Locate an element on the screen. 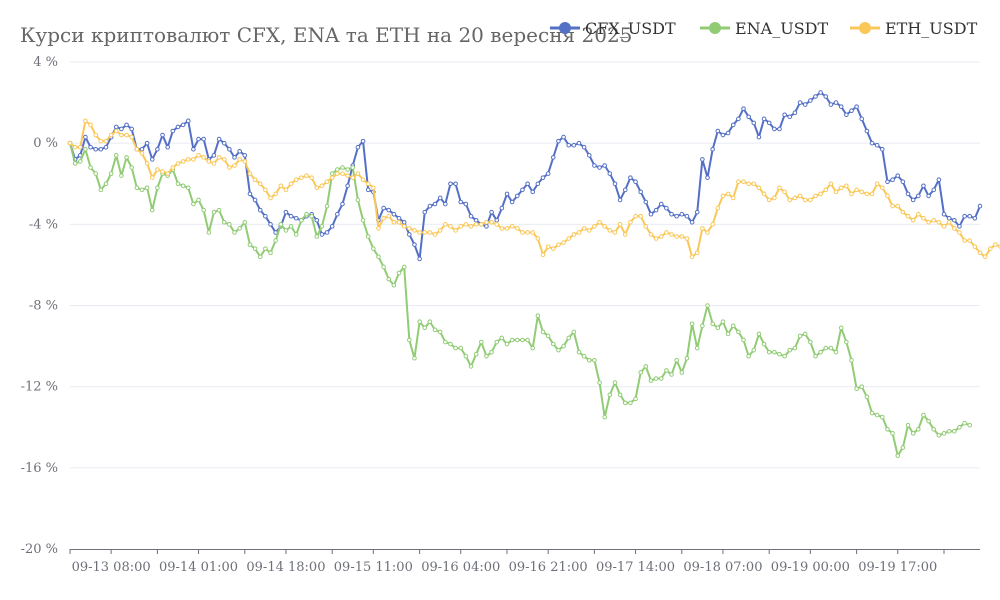 This screenshot has height=600, width=1000. legend-item-cfx-usdt: CFX_USDT is located at coordinates (613, 28).